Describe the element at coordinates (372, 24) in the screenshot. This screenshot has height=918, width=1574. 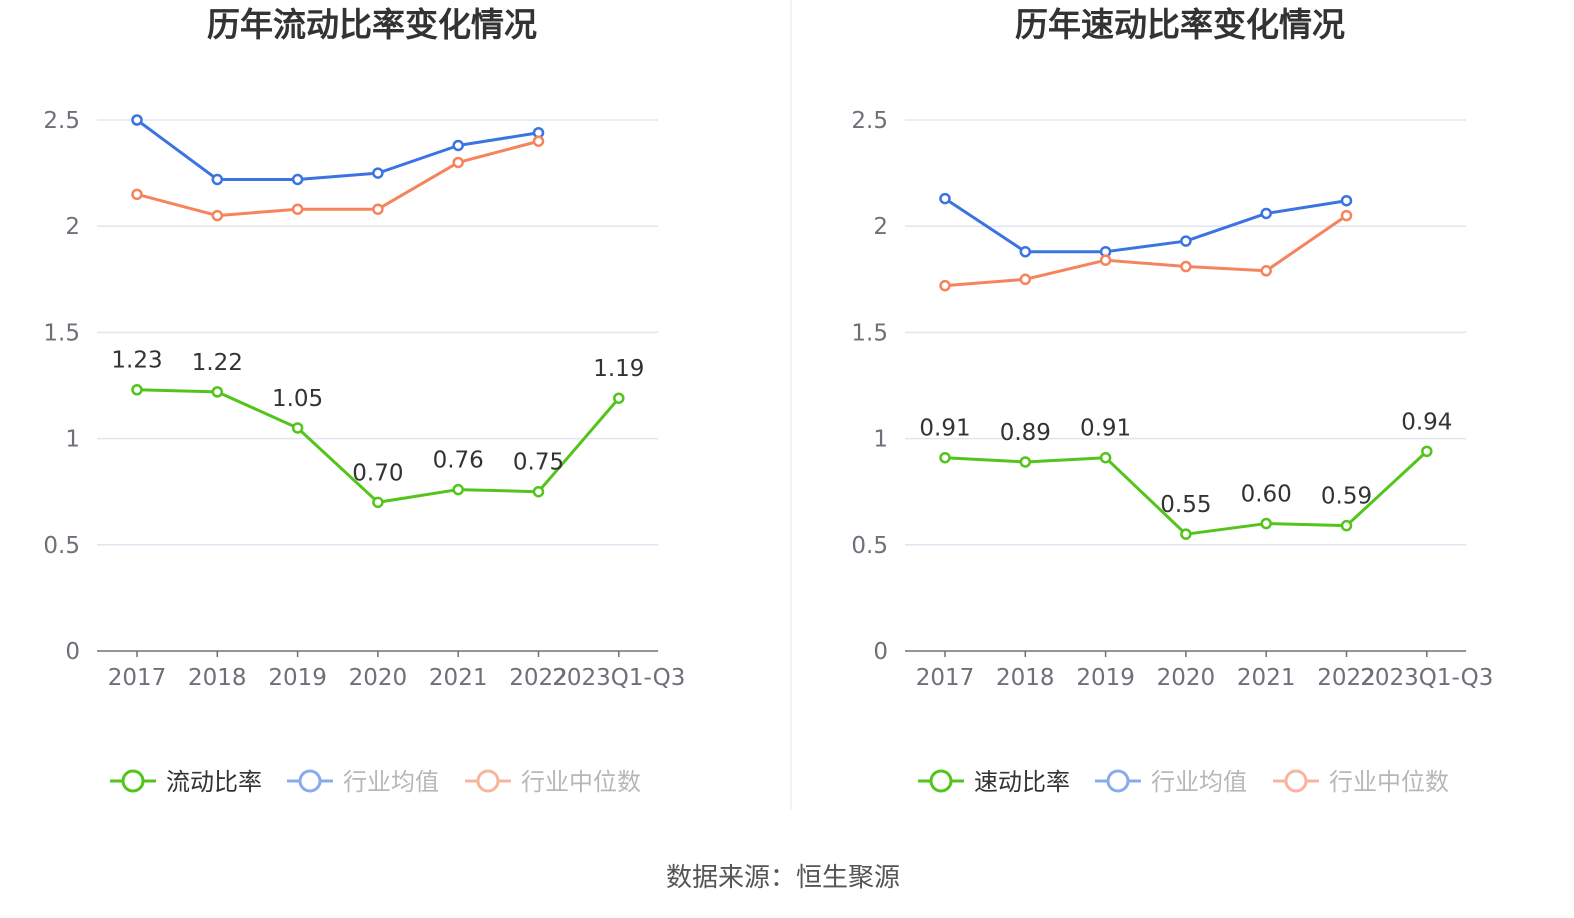
I see `chart-title: 历年流动比率变化情况` at that location.